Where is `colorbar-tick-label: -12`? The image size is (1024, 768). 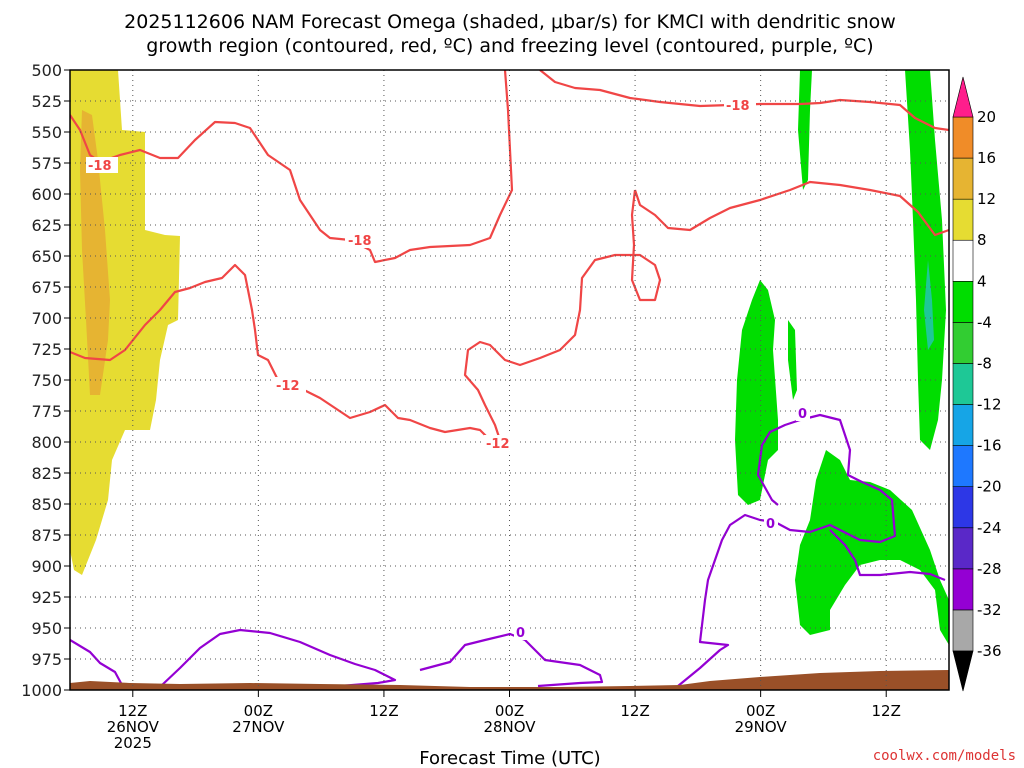 colorbar-tick-label: -12 is located at coordinates (989, 405).